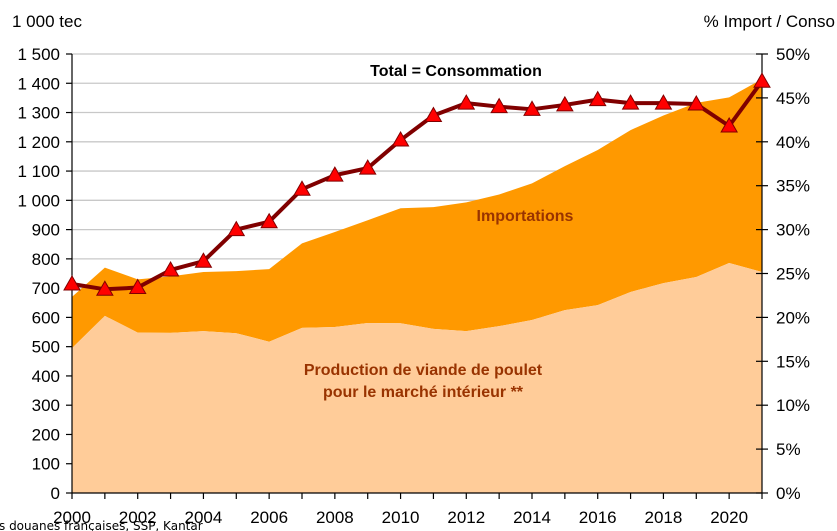 Image resolution: width=837 pixels, height=531 pixels. What do you see at coordinates (46, 317) in the screenshot?
I see `left-axis-tick-label: 600` at bounding box center [46, 317].